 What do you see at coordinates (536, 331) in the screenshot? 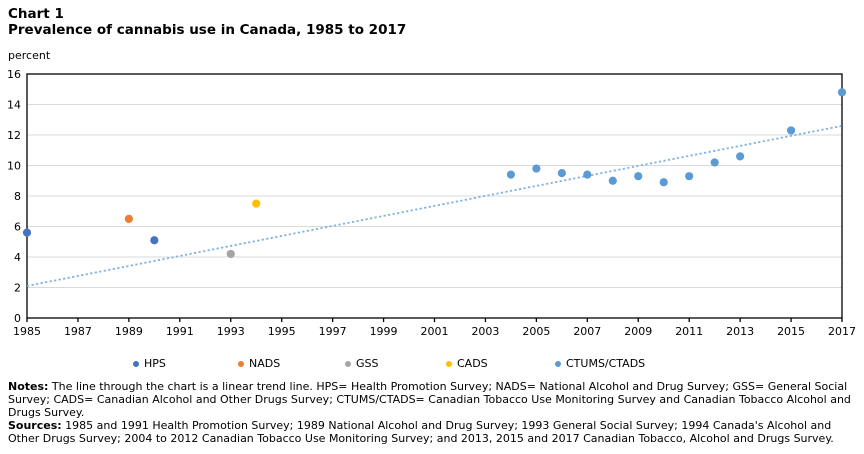
I see `x-tick-label-2005: 2005` at bounding box center [536, 331].